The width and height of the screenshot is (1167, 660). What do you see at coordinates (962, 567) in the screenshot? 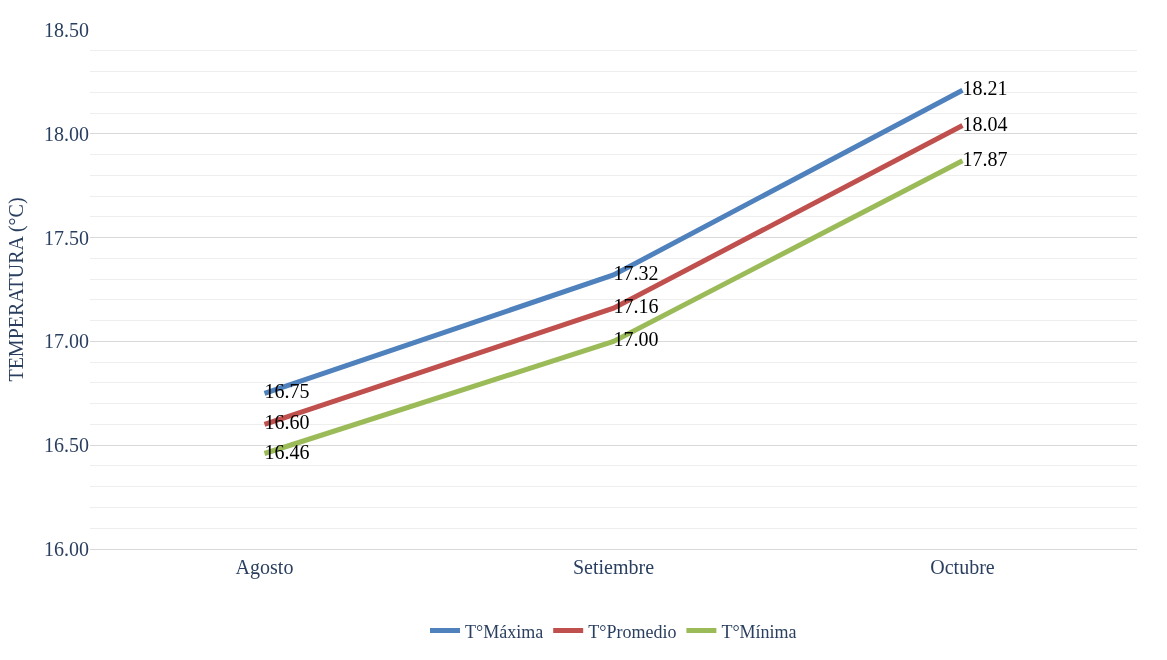
I see `x-tick-label: Octubre` at bounding box center [962, 567].